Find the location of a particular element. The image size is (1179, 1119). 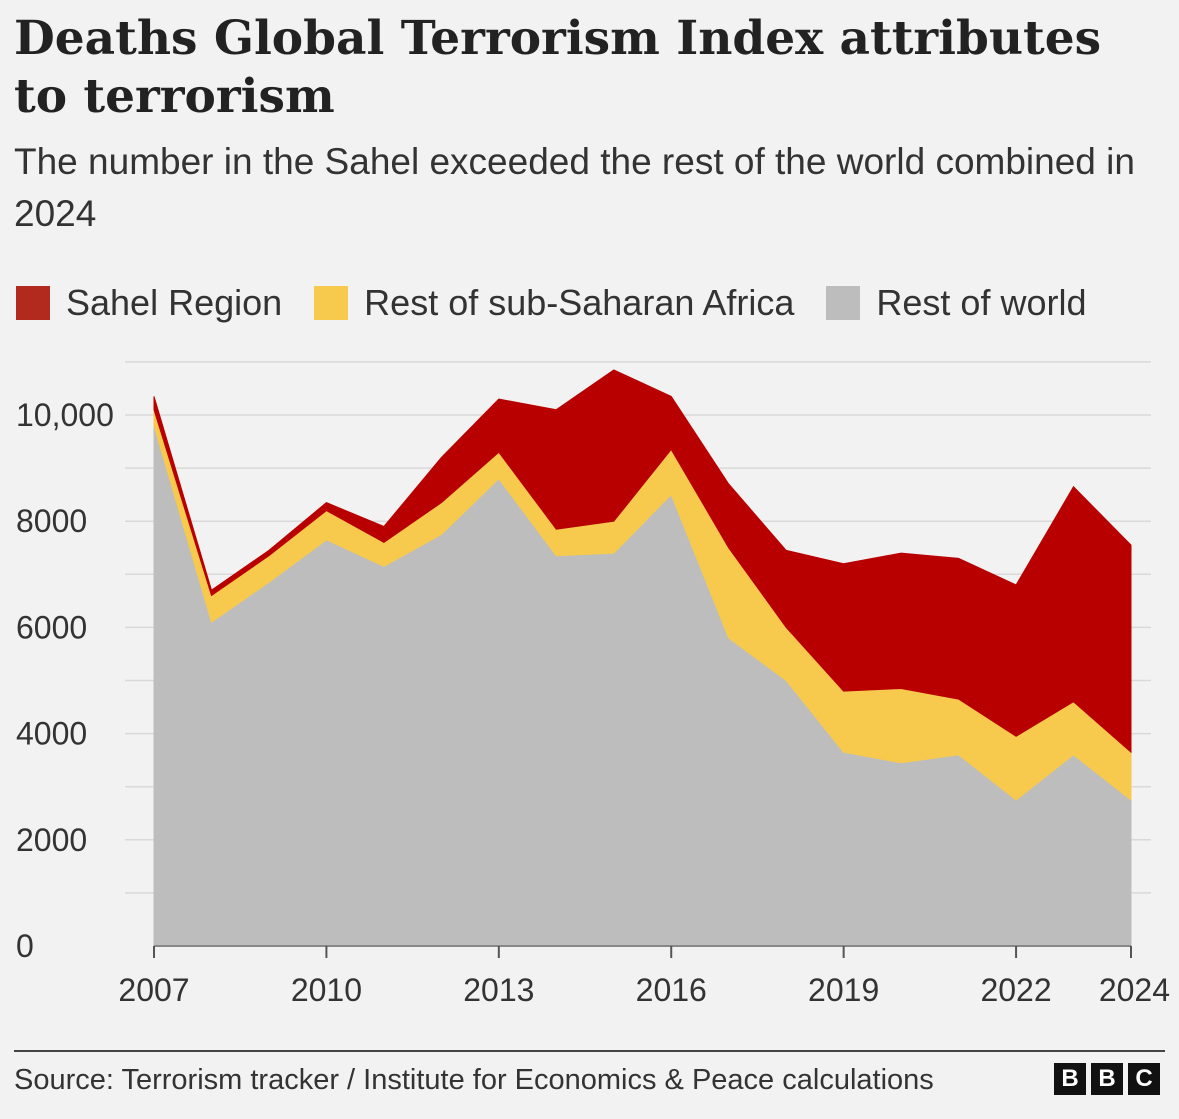

y-tick-label: 0 is located at coordinates (25, 946).